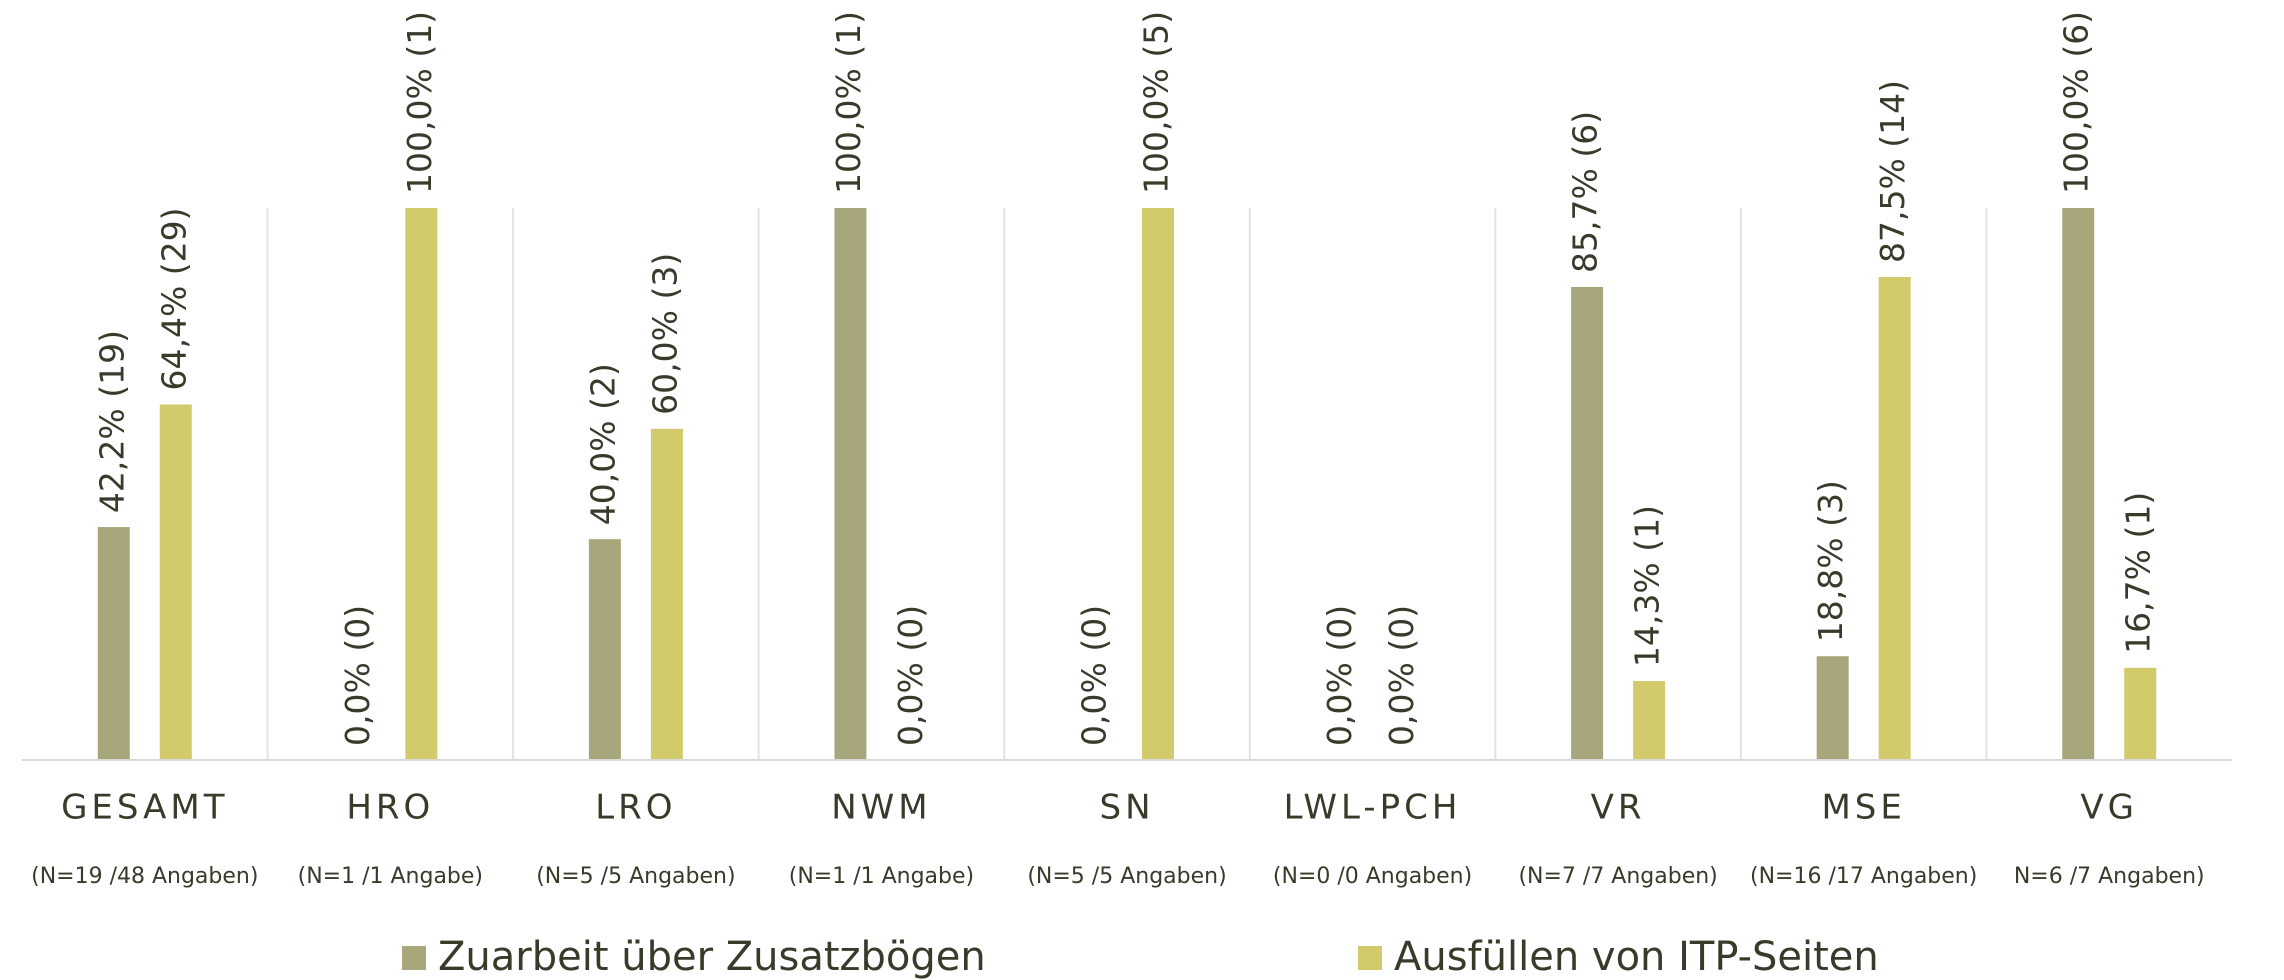 This screenshot has height=980, width=2284. I want to click on category-label: LRO, so click(635, 808).